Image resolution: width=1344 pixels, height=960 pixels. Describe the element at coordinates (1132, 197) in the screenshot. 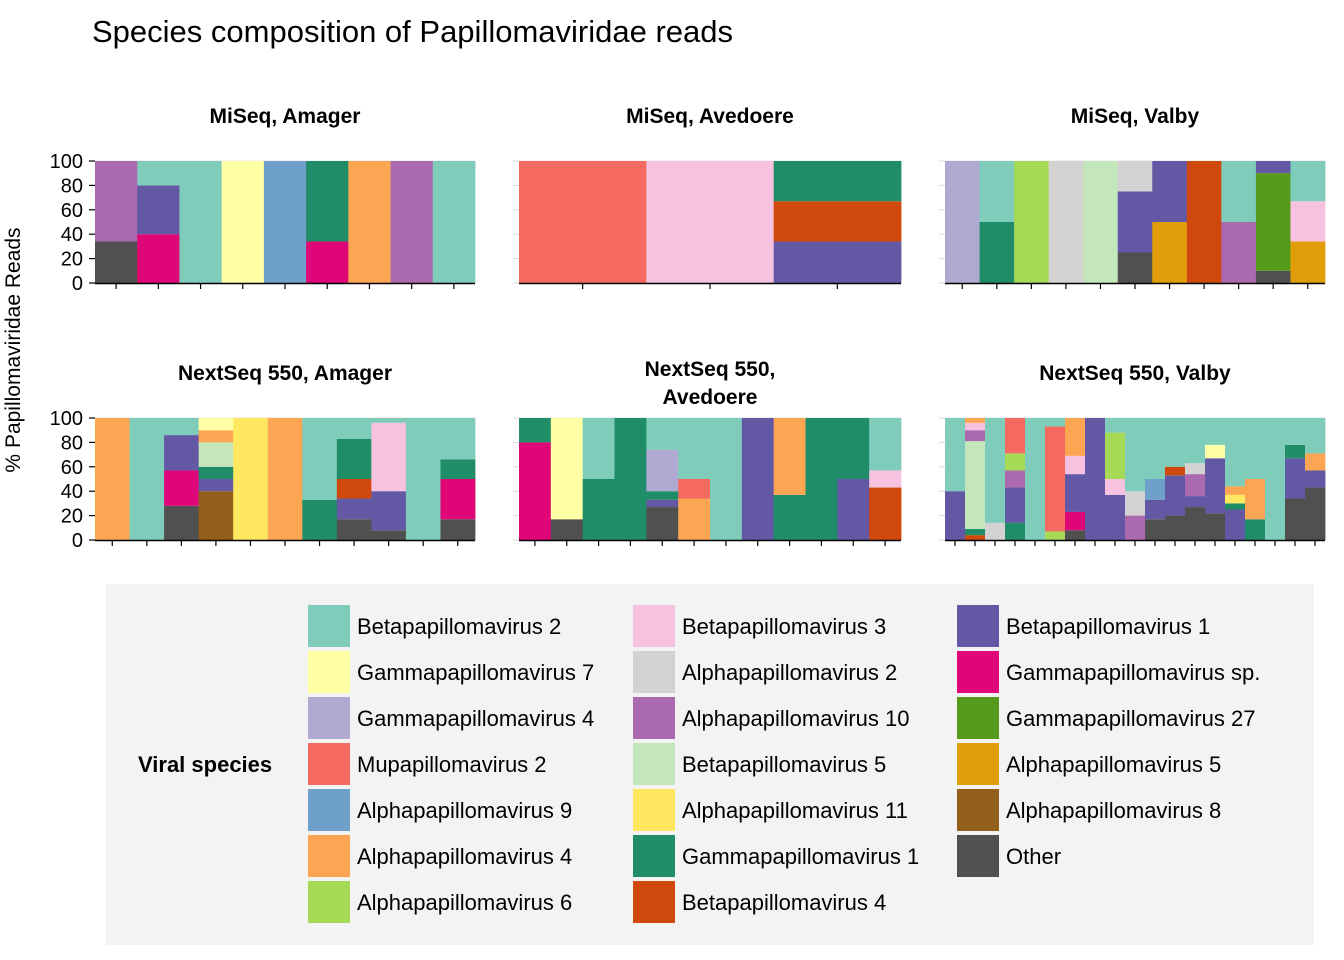

I see `panel: MiSeq, Valby` at that location.